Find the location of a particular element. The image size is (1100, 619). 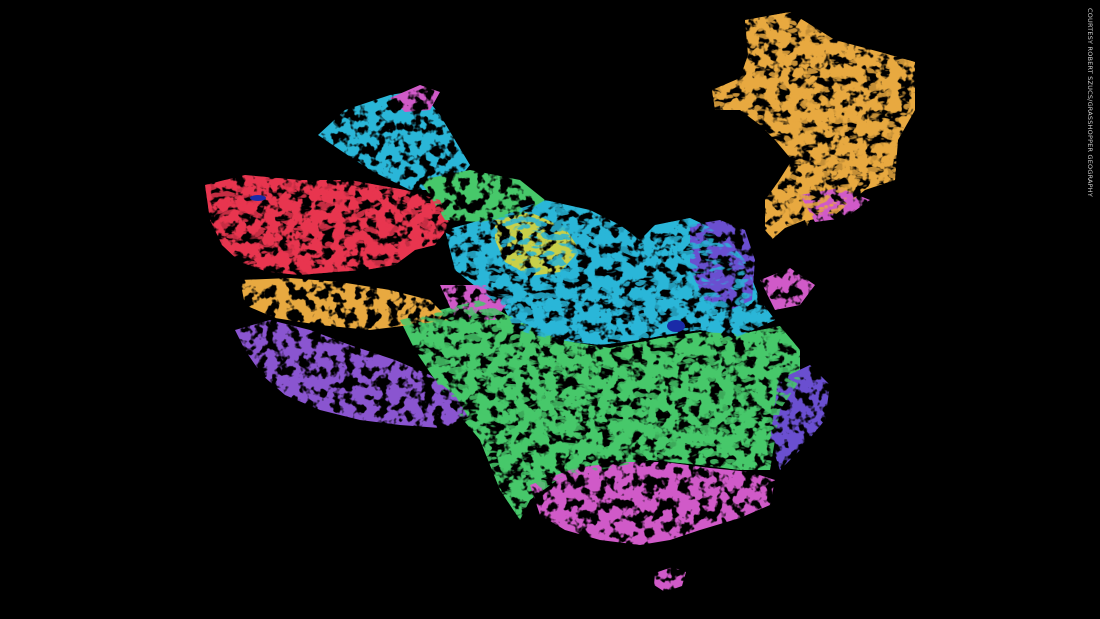

shandong-basin is located at coordinates (787, 289).